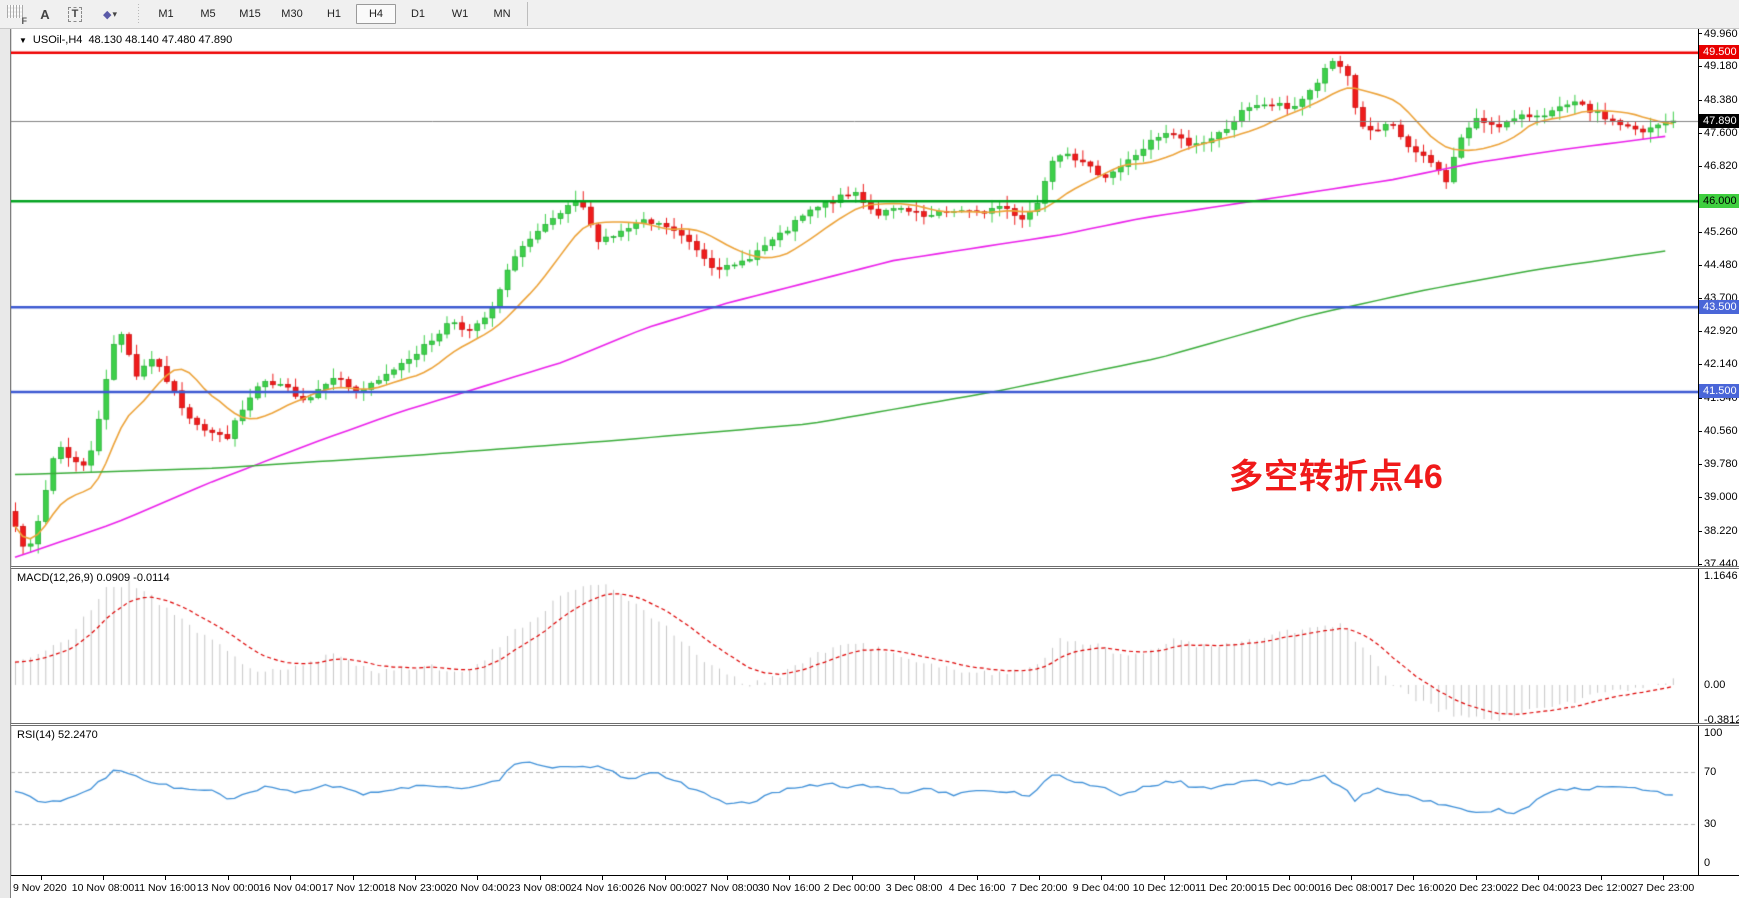 This screenshot has height=898, width=1739. Describe the element at coordinates (138, 14) in the screenshot. I see `toolbar-drag-handle` at that location.